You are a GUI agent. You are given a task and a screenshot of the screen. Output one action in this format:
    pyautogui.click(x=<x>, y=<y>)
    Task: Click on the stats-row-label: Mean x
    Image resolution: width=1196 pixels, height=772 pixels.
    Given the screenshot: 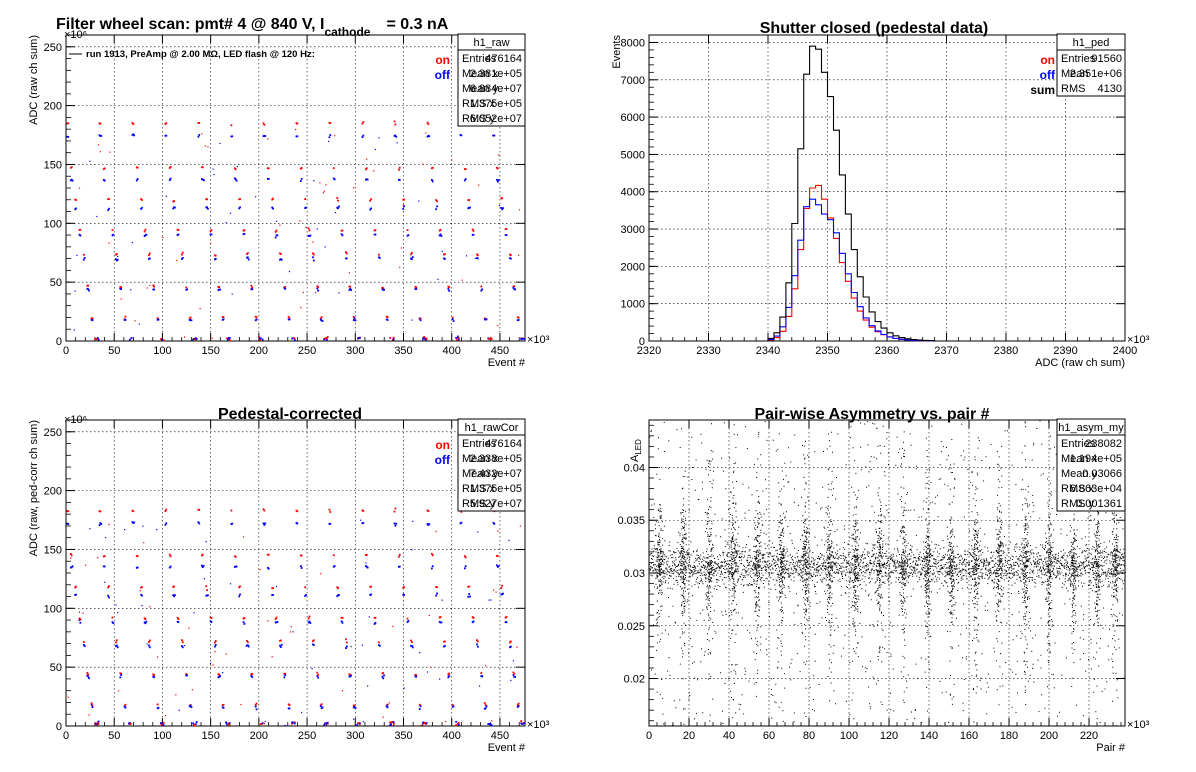 What is the action you would take?
    pyautogui.click(x=480, y=459)
    